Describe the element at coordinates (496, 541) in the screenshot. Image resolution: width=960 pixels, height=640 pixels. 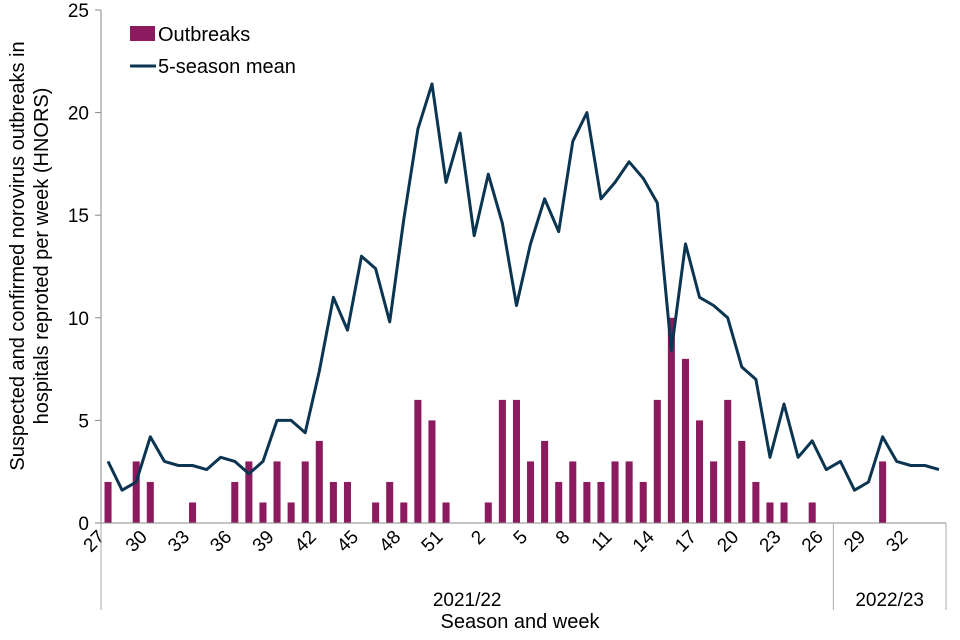
I see `x-axis-ticks: 27 30 33 36 39 42 45 48 51 2 5 8 11 14 17 20 23 26 29 32` at that location.